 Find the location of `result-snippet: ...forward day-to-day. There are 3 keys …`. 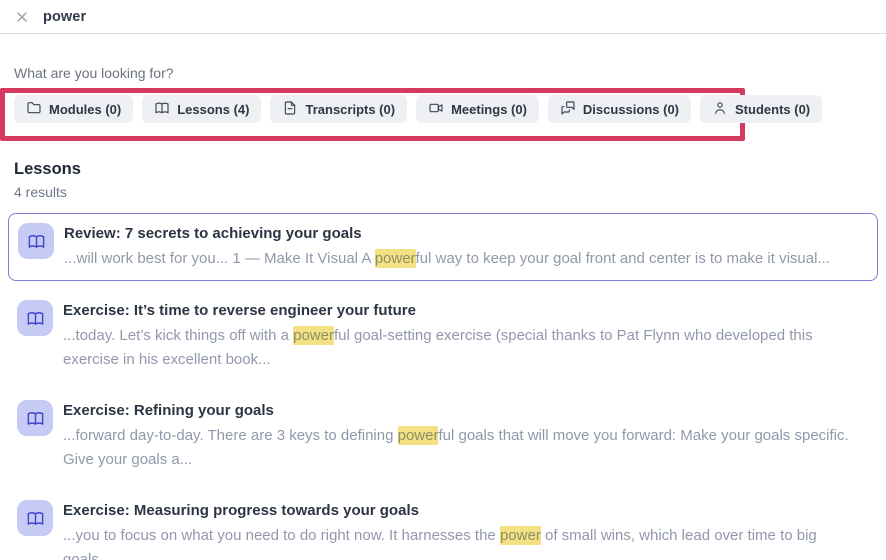

result-snippet: ...forward day-to-day. There are 3 keys … is located at coordinates (456, 447).